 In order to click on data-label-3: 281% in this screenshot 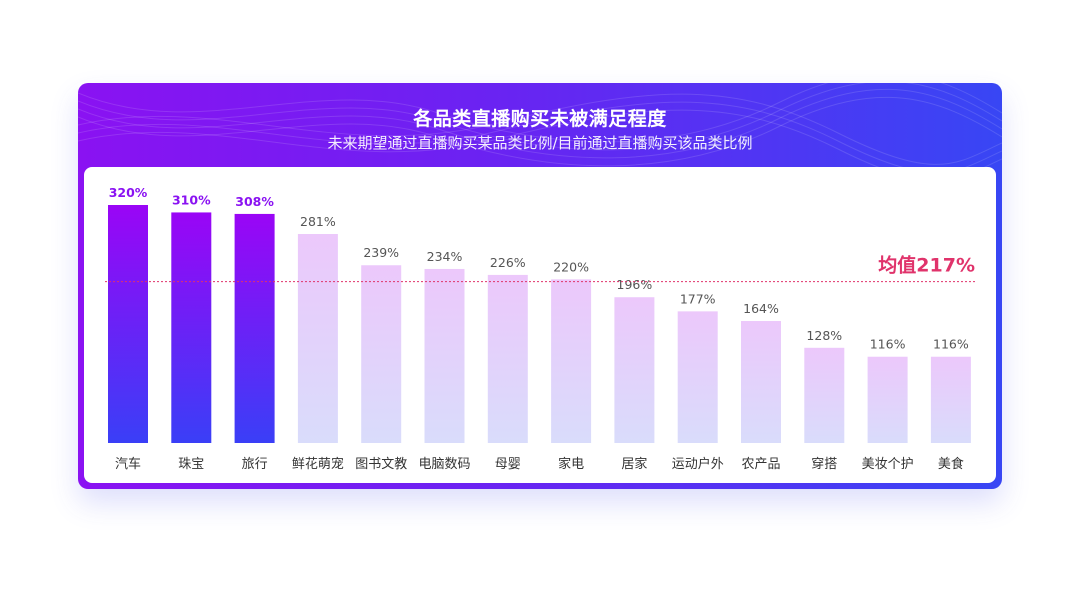, I will do `click(318, 221)`.